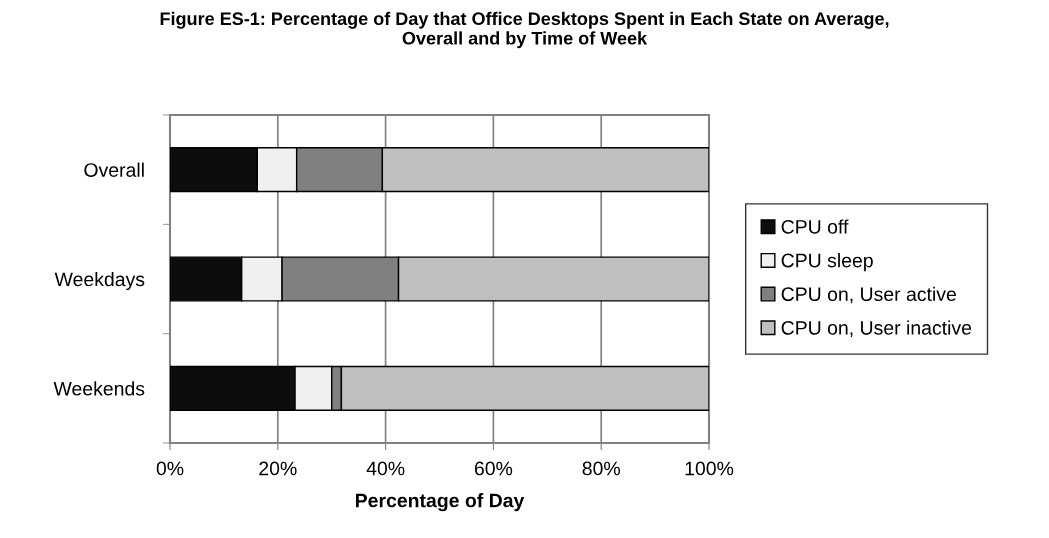  What do you see at coordinates (99, 388) in the screenshot?
I see `y-tick-label: Weekends` at bounding box center [99, 388].